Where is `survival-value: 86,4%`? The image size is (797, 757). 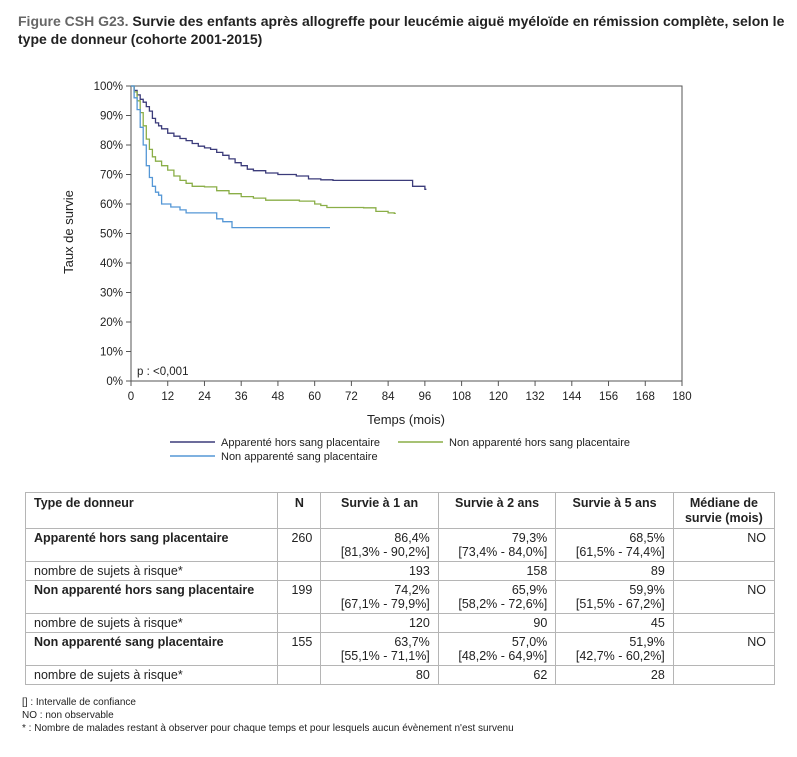 survival-value: 86,4% is located at coordinates (412, 538).